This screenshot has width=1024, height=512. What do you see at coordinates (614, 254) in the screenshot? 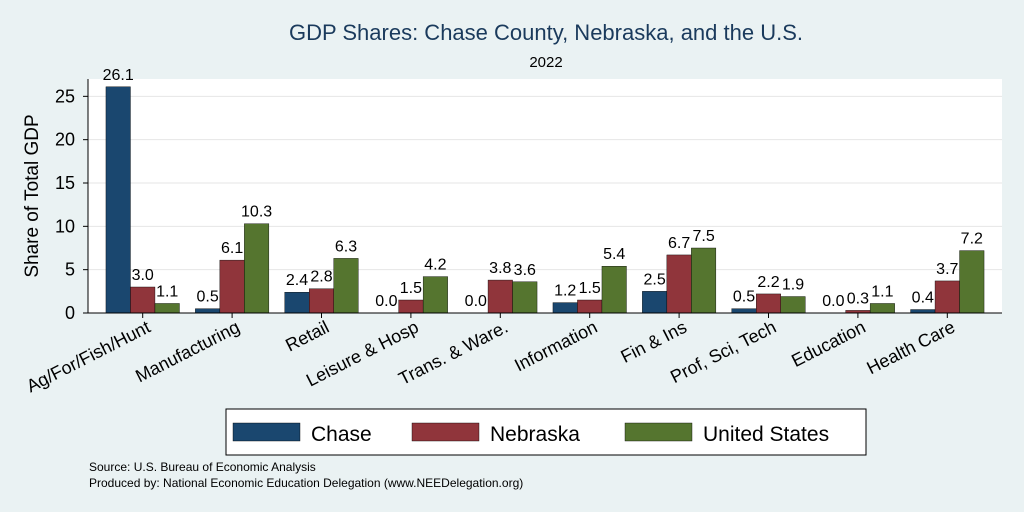
I see `data-label: 5.4` at bounding box center [614, 254].